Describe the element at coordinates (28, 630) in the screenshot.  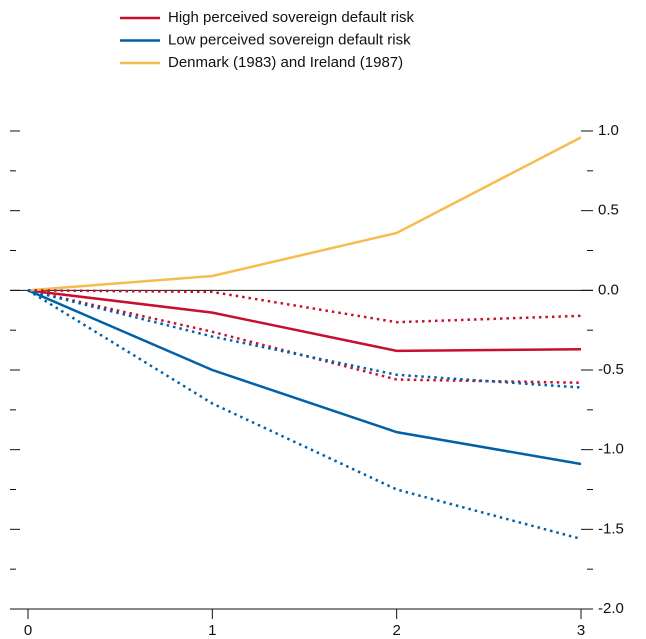
I see `x-tick-label: 0` at that location.